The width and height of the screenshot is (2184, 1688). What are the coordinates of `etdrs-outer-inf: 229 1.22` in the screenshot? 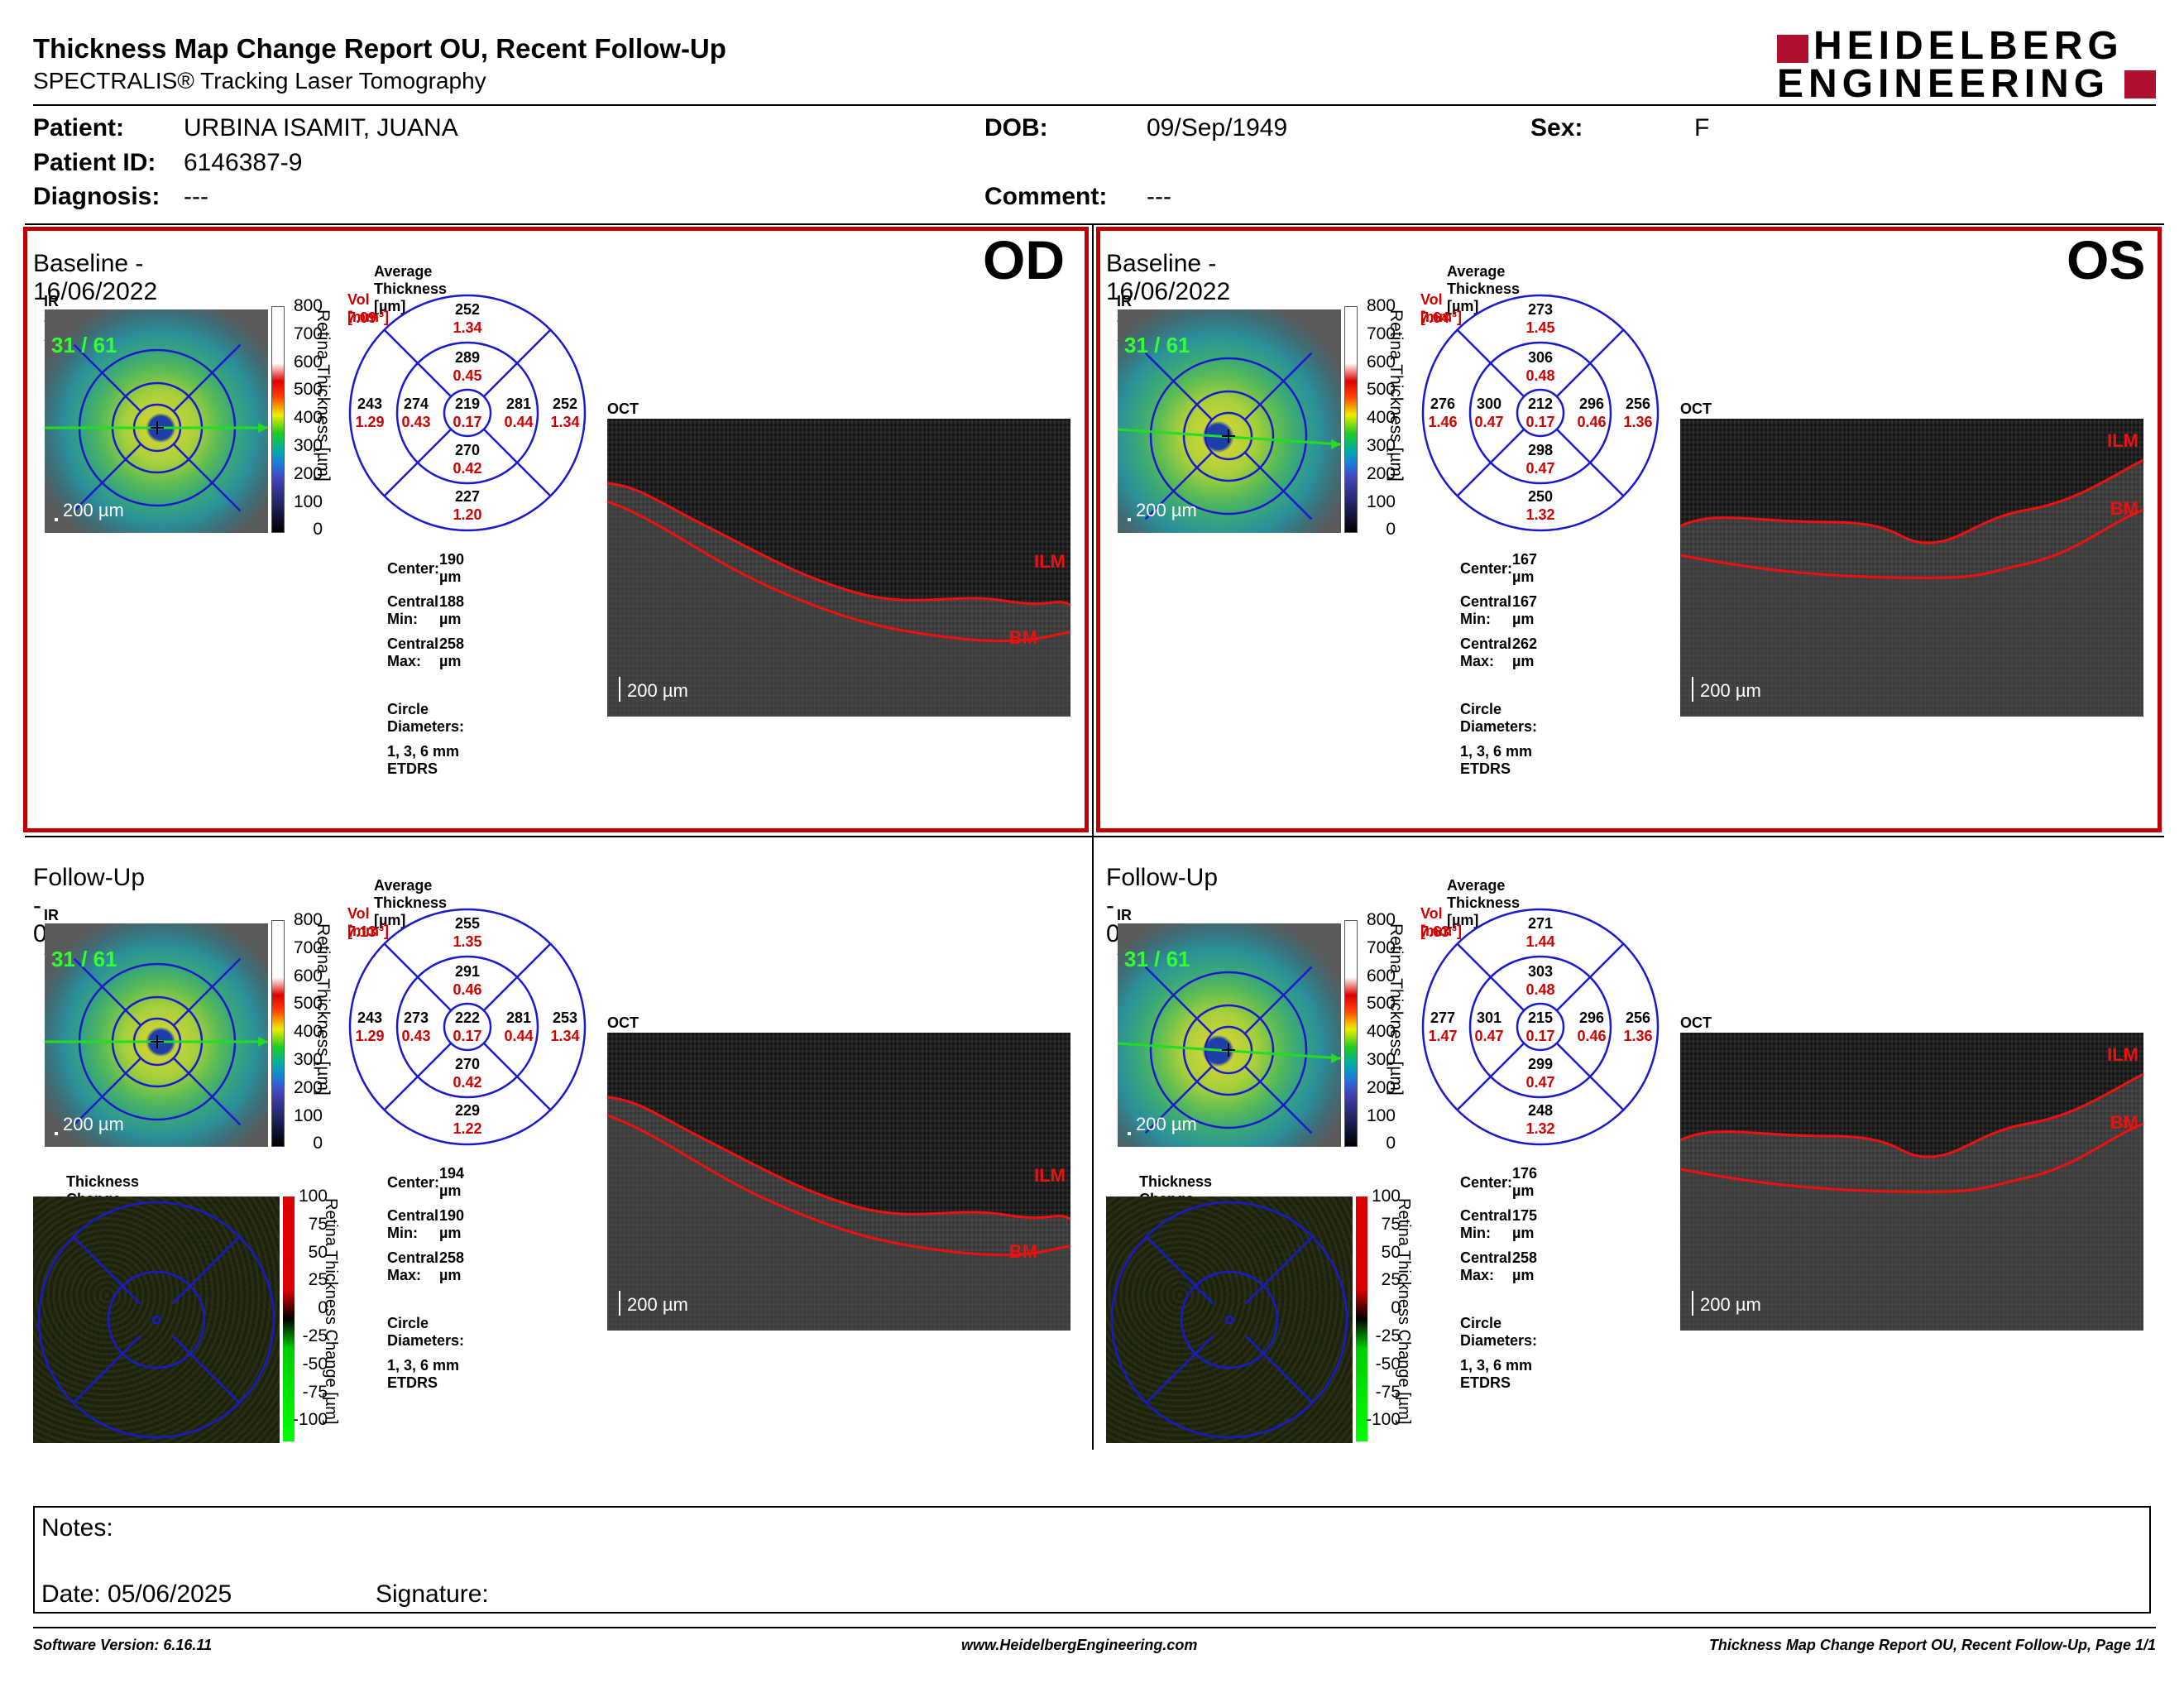 It's located at (467, 1119).